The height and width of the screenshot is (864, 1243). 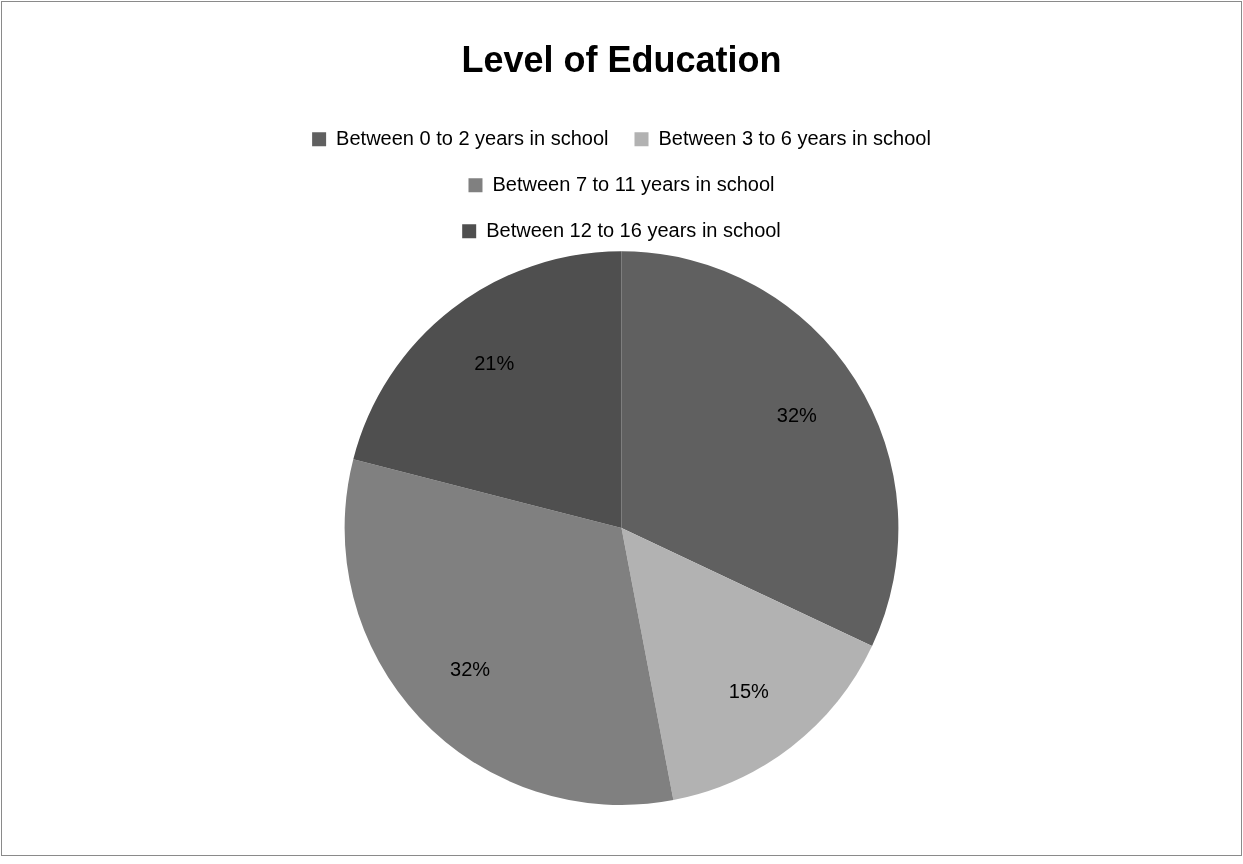 I want to click on legend-label: Between 7 to 11 years in school, so click(x=633, y=183).